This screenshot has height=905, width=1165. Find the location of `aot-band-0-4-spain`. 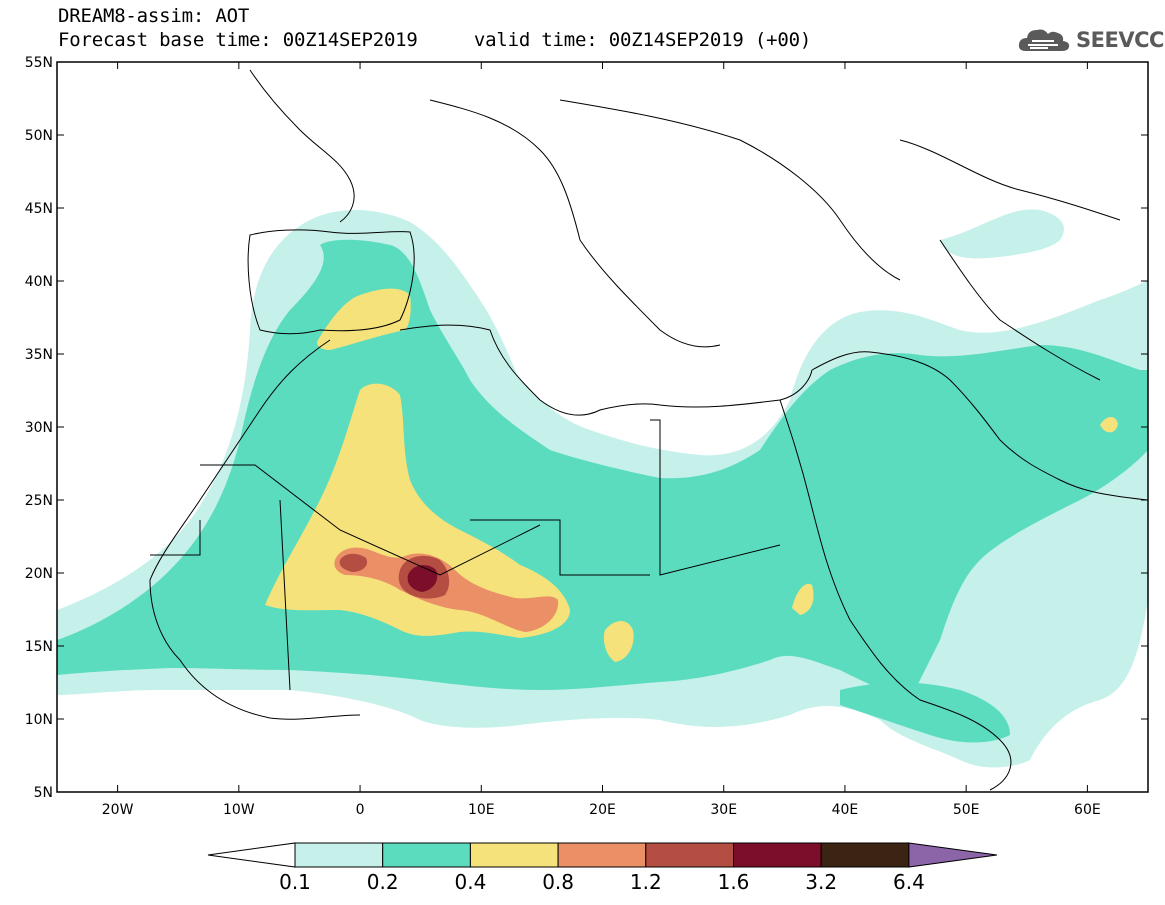

aot-band-0-4-spain is located at coordinates (364, 319).